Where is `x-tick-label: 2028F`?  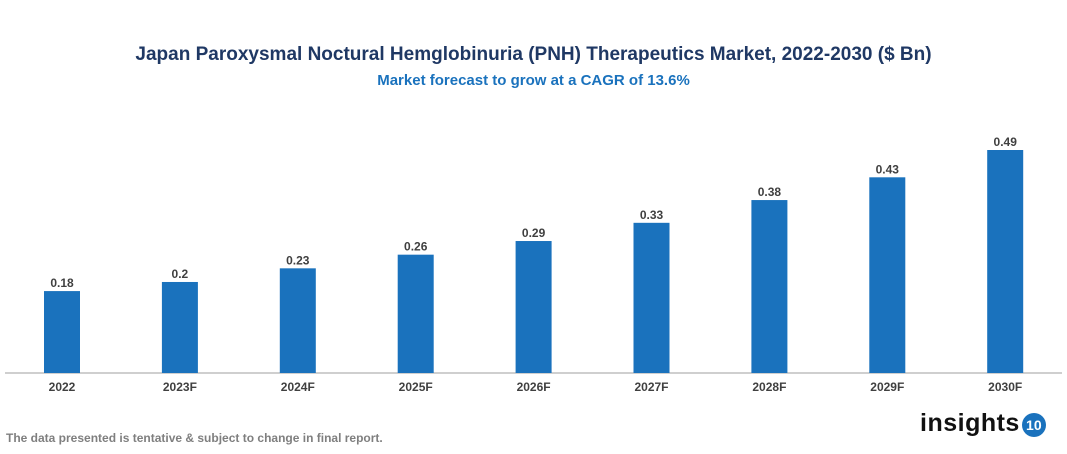 x-tick-label: 2028F is located at coordinates (769, 387).